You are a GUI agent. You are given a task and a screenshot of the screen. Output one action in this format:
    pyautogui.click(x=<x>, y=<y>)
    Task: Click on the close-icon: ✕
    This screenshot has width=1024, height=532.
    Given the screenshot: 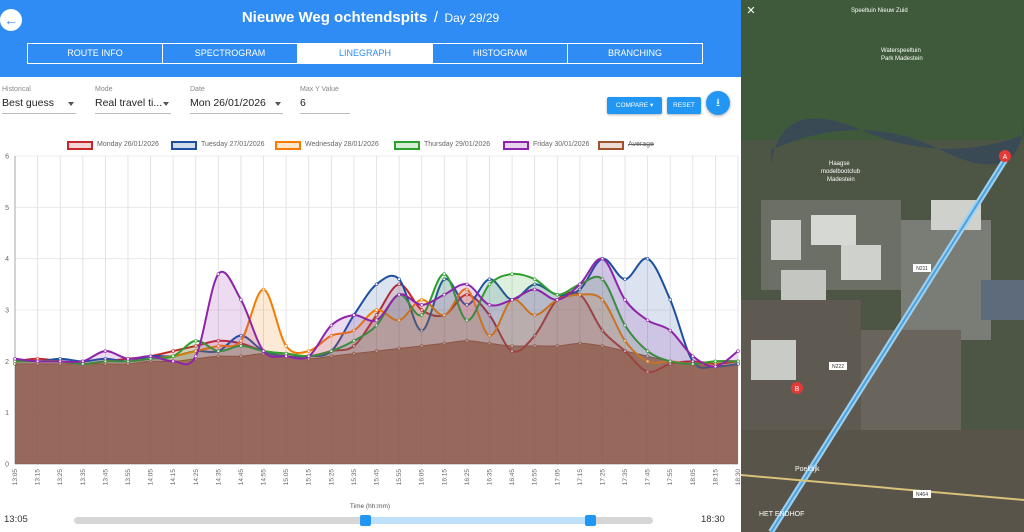 What is the action you would take?
    pyautogui.click(x=751, y=11)
    